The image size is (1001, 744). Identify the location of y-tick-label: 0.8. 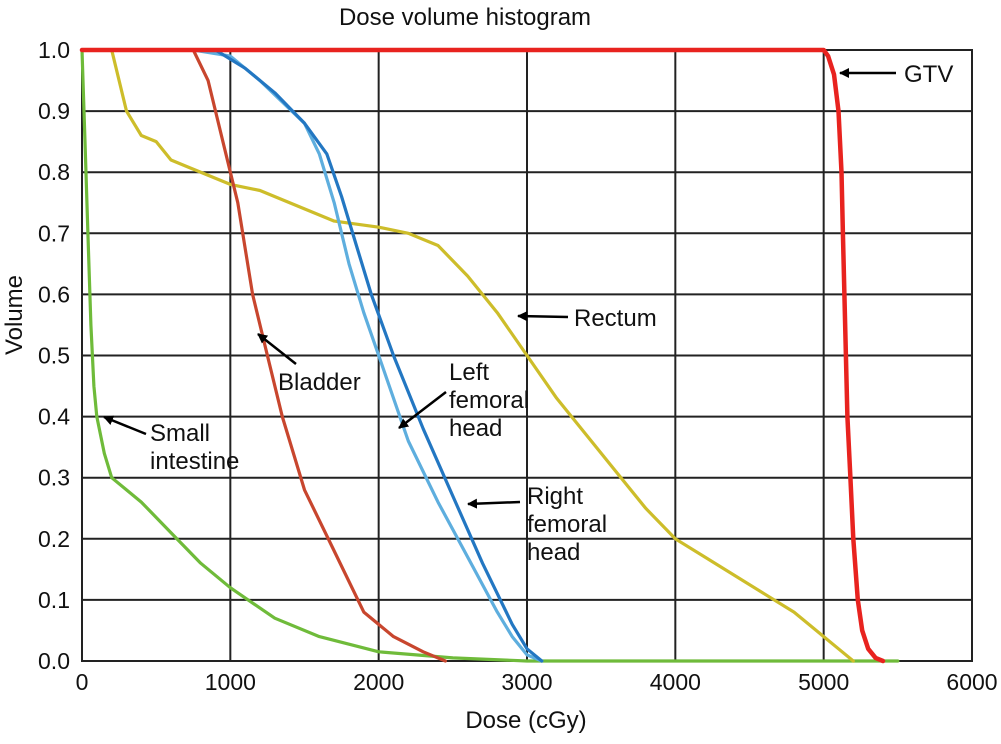
(54, 172).